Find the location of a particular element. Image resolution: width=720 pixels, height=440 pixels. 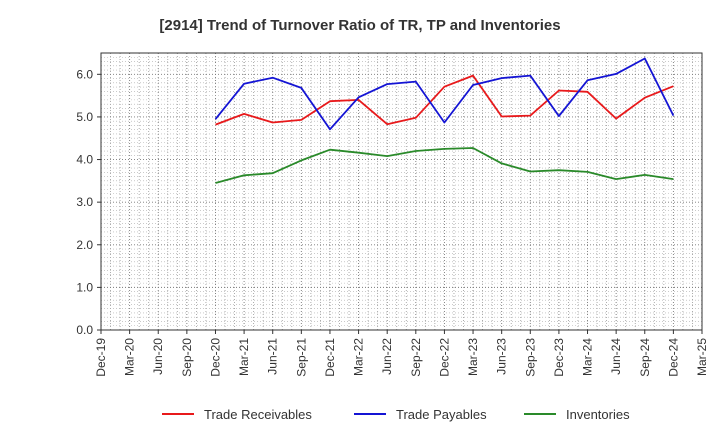

legend-label-trade-payables: Trade Payables is located at coordinates (441, 414).